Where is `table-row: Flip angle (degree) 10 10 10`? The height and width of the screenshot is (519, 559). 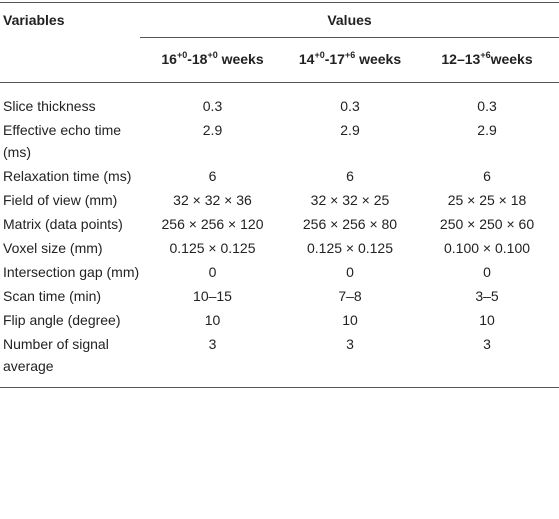
table-row: Flip angle (degree) 10 10 10 is located at coordinates (279, 320).